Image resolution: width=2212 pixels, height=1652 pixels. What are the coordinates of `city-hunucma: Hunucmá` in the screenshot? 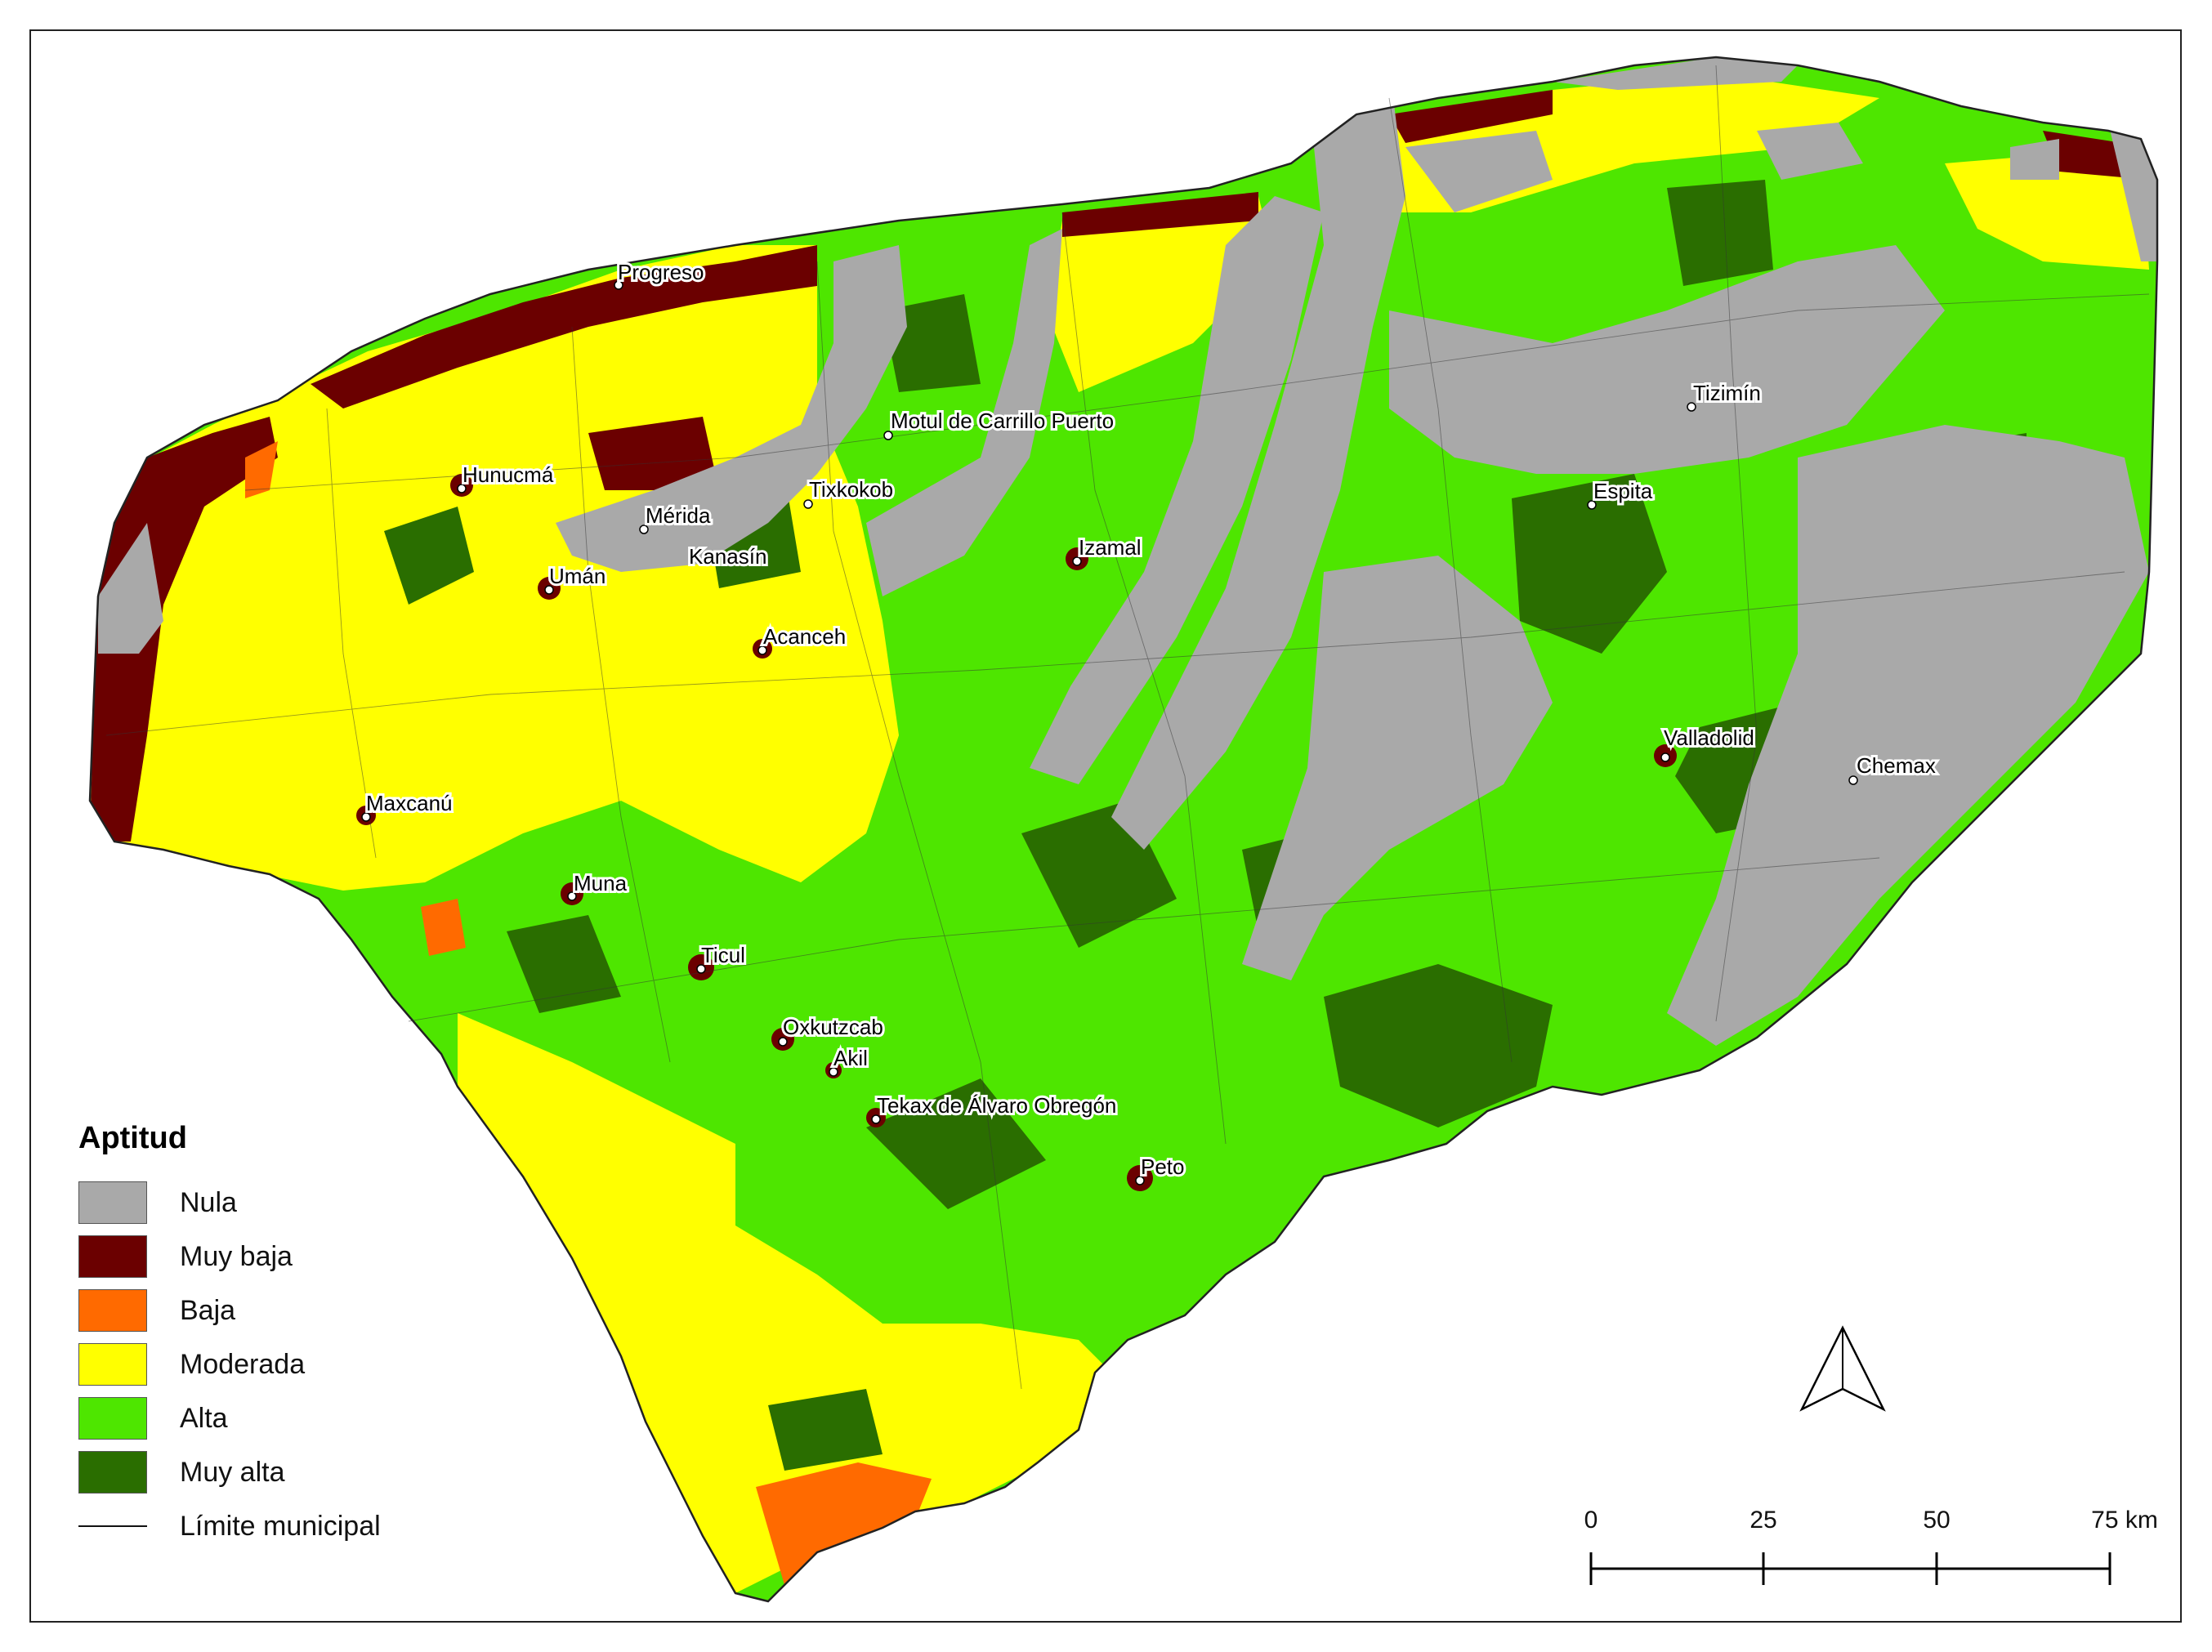 It's located at (506, 476).